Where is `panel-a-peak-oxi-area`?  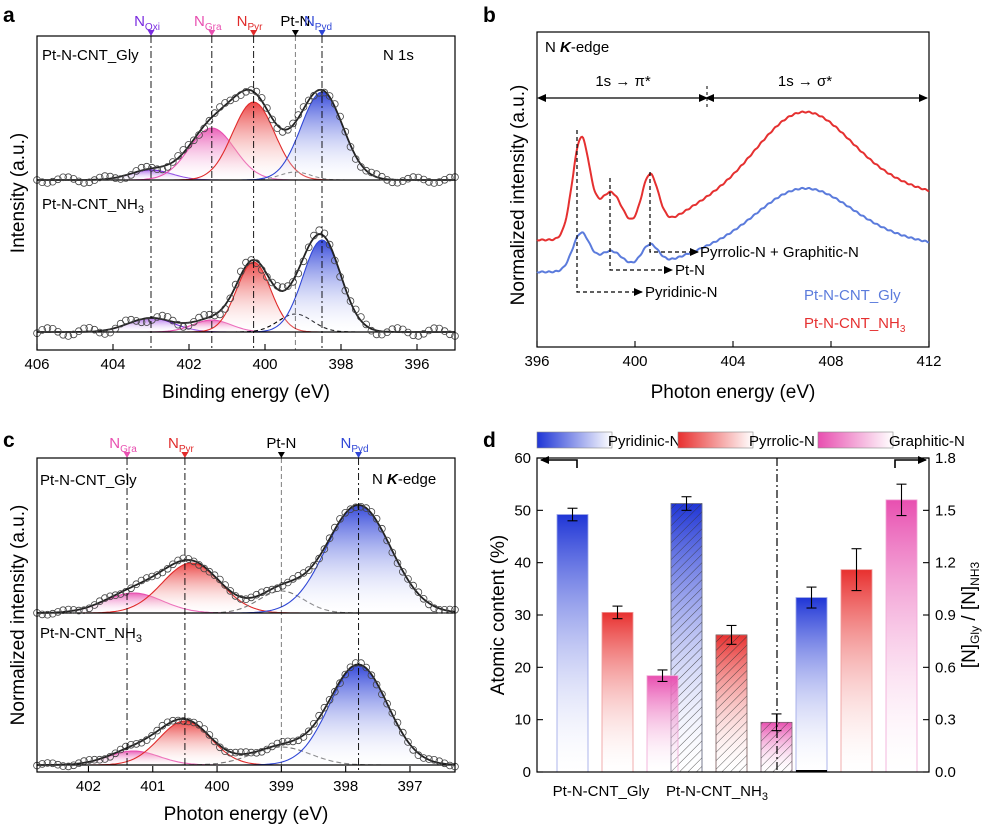
panel-a-peak-oxi-area is located at coordinates (246, 175).